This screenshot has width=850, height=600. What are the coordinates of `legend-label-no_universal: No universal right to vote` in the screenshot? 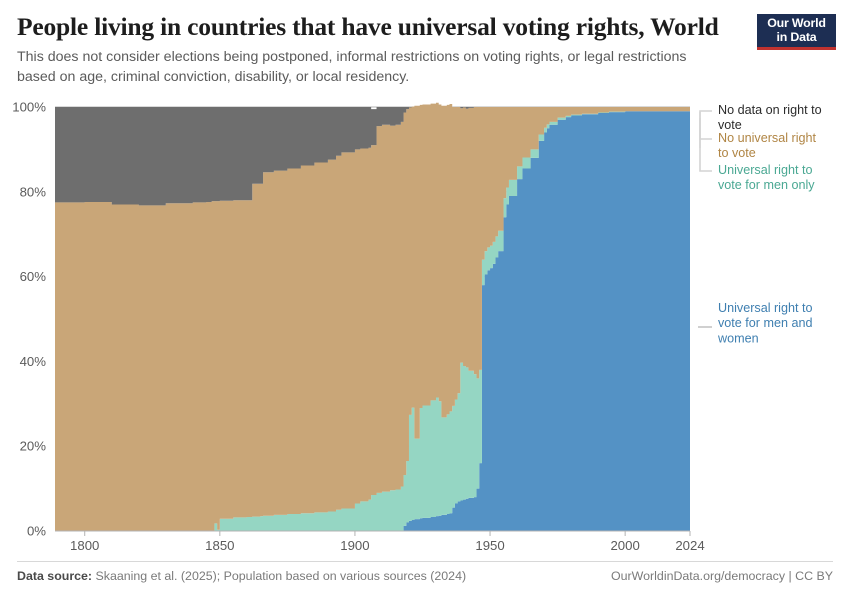 It's located at (767, 145).